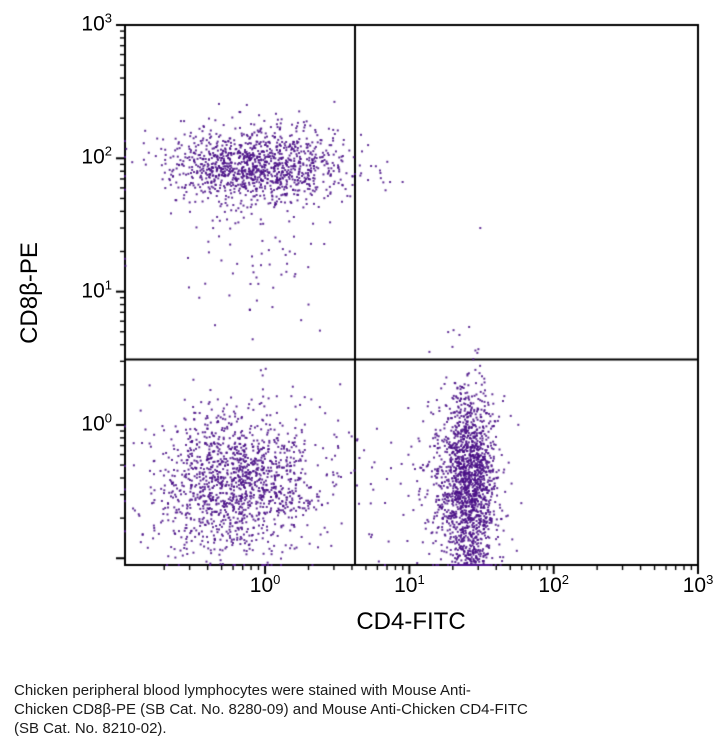  What do you see at coordinates (553, 584) in the screenshot?
I see `x-tick-label: 10²` at bounding box center [553, 584].